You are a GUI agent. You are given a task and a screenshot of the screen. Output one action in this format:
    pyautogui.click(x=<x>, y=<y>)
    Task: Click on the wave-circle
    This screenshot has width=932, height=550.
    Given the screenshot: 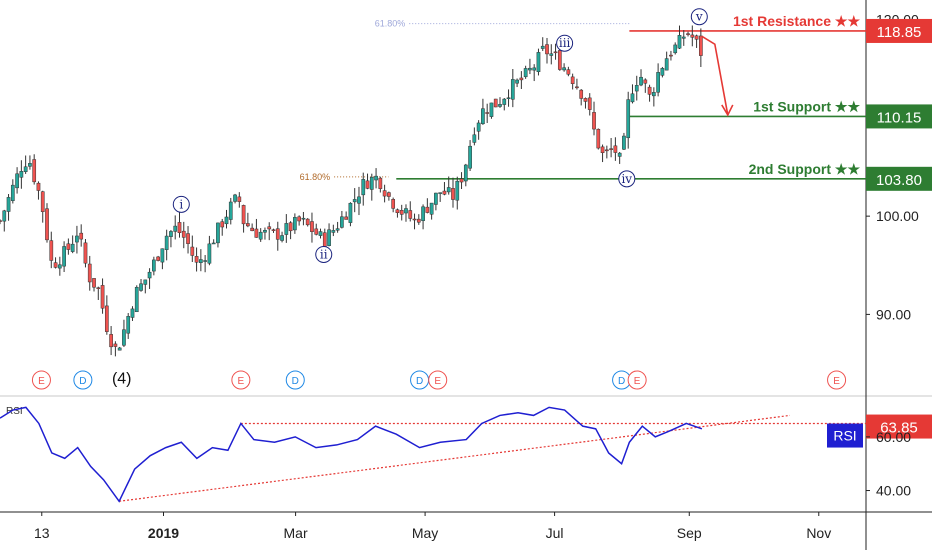 What is the action you would take?
    pyautogui.click(x=181, y=204)
    